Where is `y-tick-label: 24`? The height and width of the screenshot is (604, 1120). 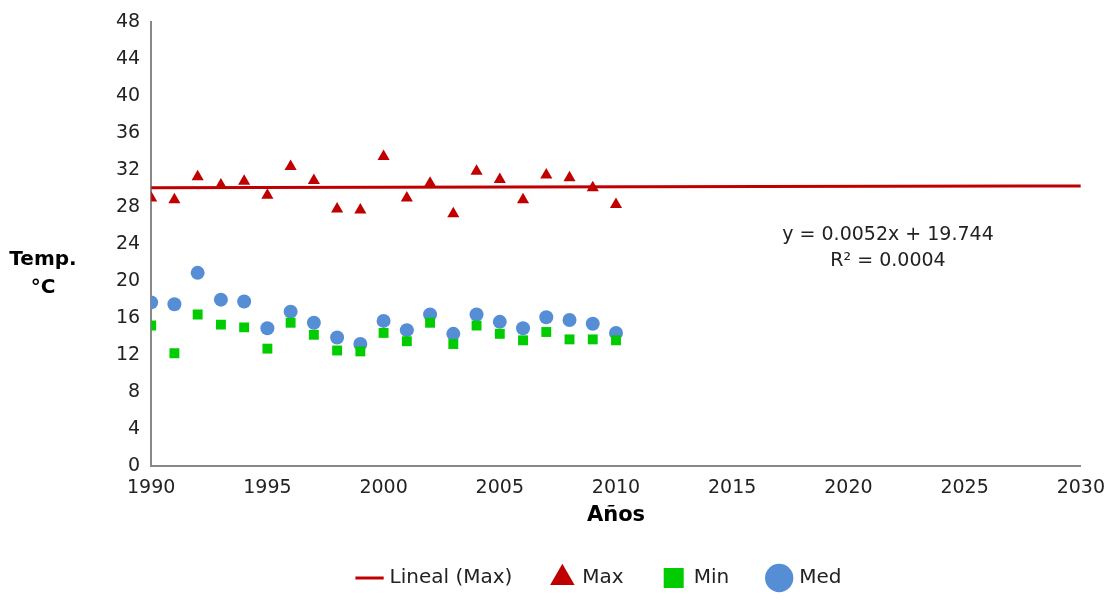 y-tick-label: 24 is located at coordinates (128, 242).